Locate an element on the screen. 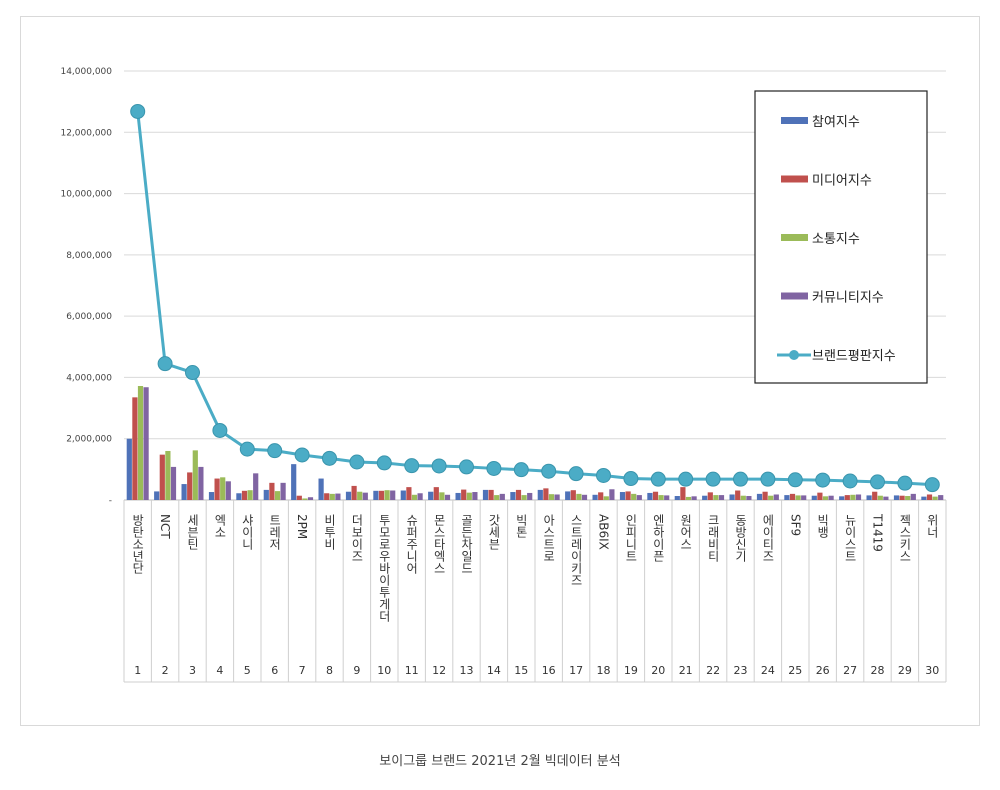 This screenshot has height=790, width=1000. bar-15-참여지수 is located at coordinates (513, 496).